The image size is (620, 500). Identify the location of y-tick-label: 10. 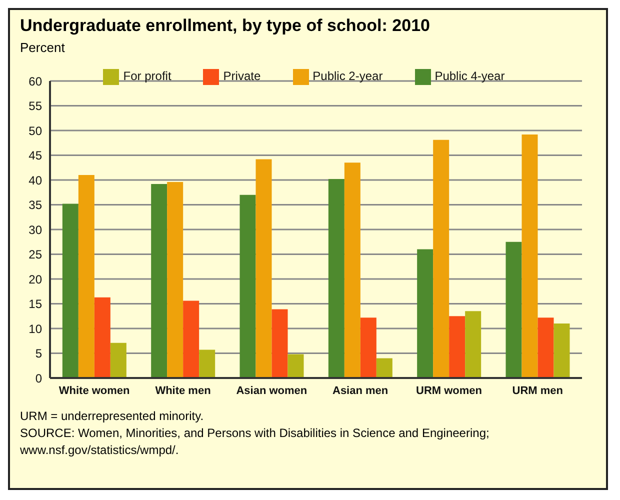
(35, 329).